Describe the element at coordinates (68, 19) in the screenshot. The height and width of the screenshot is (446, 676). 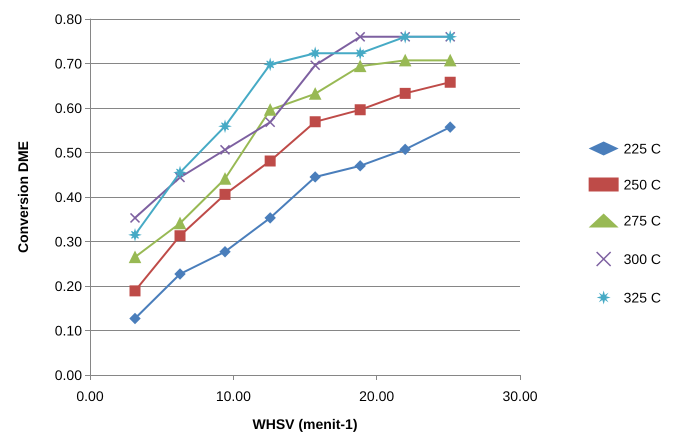
I see `y-tick-label: 0.80` at that location.